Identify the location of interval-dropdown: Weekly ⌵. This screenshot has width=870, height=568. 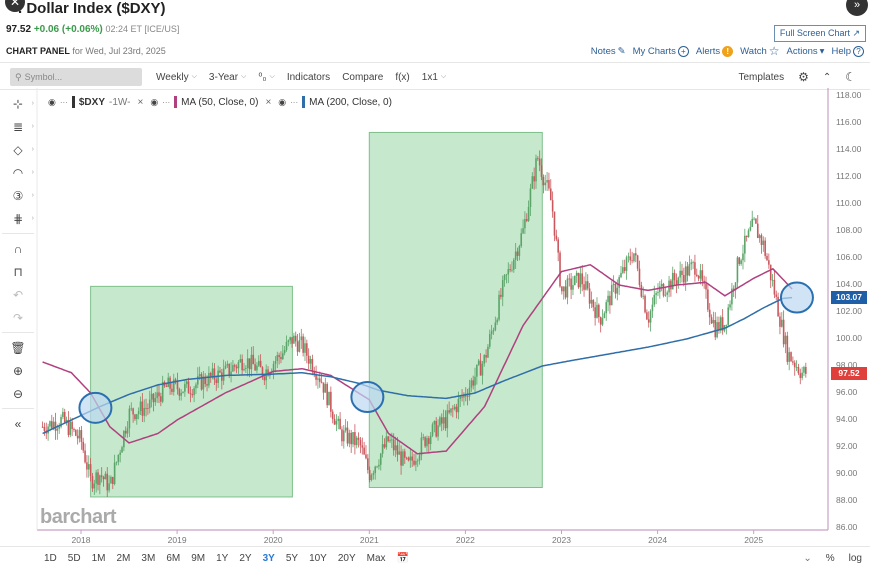
(176, 77).